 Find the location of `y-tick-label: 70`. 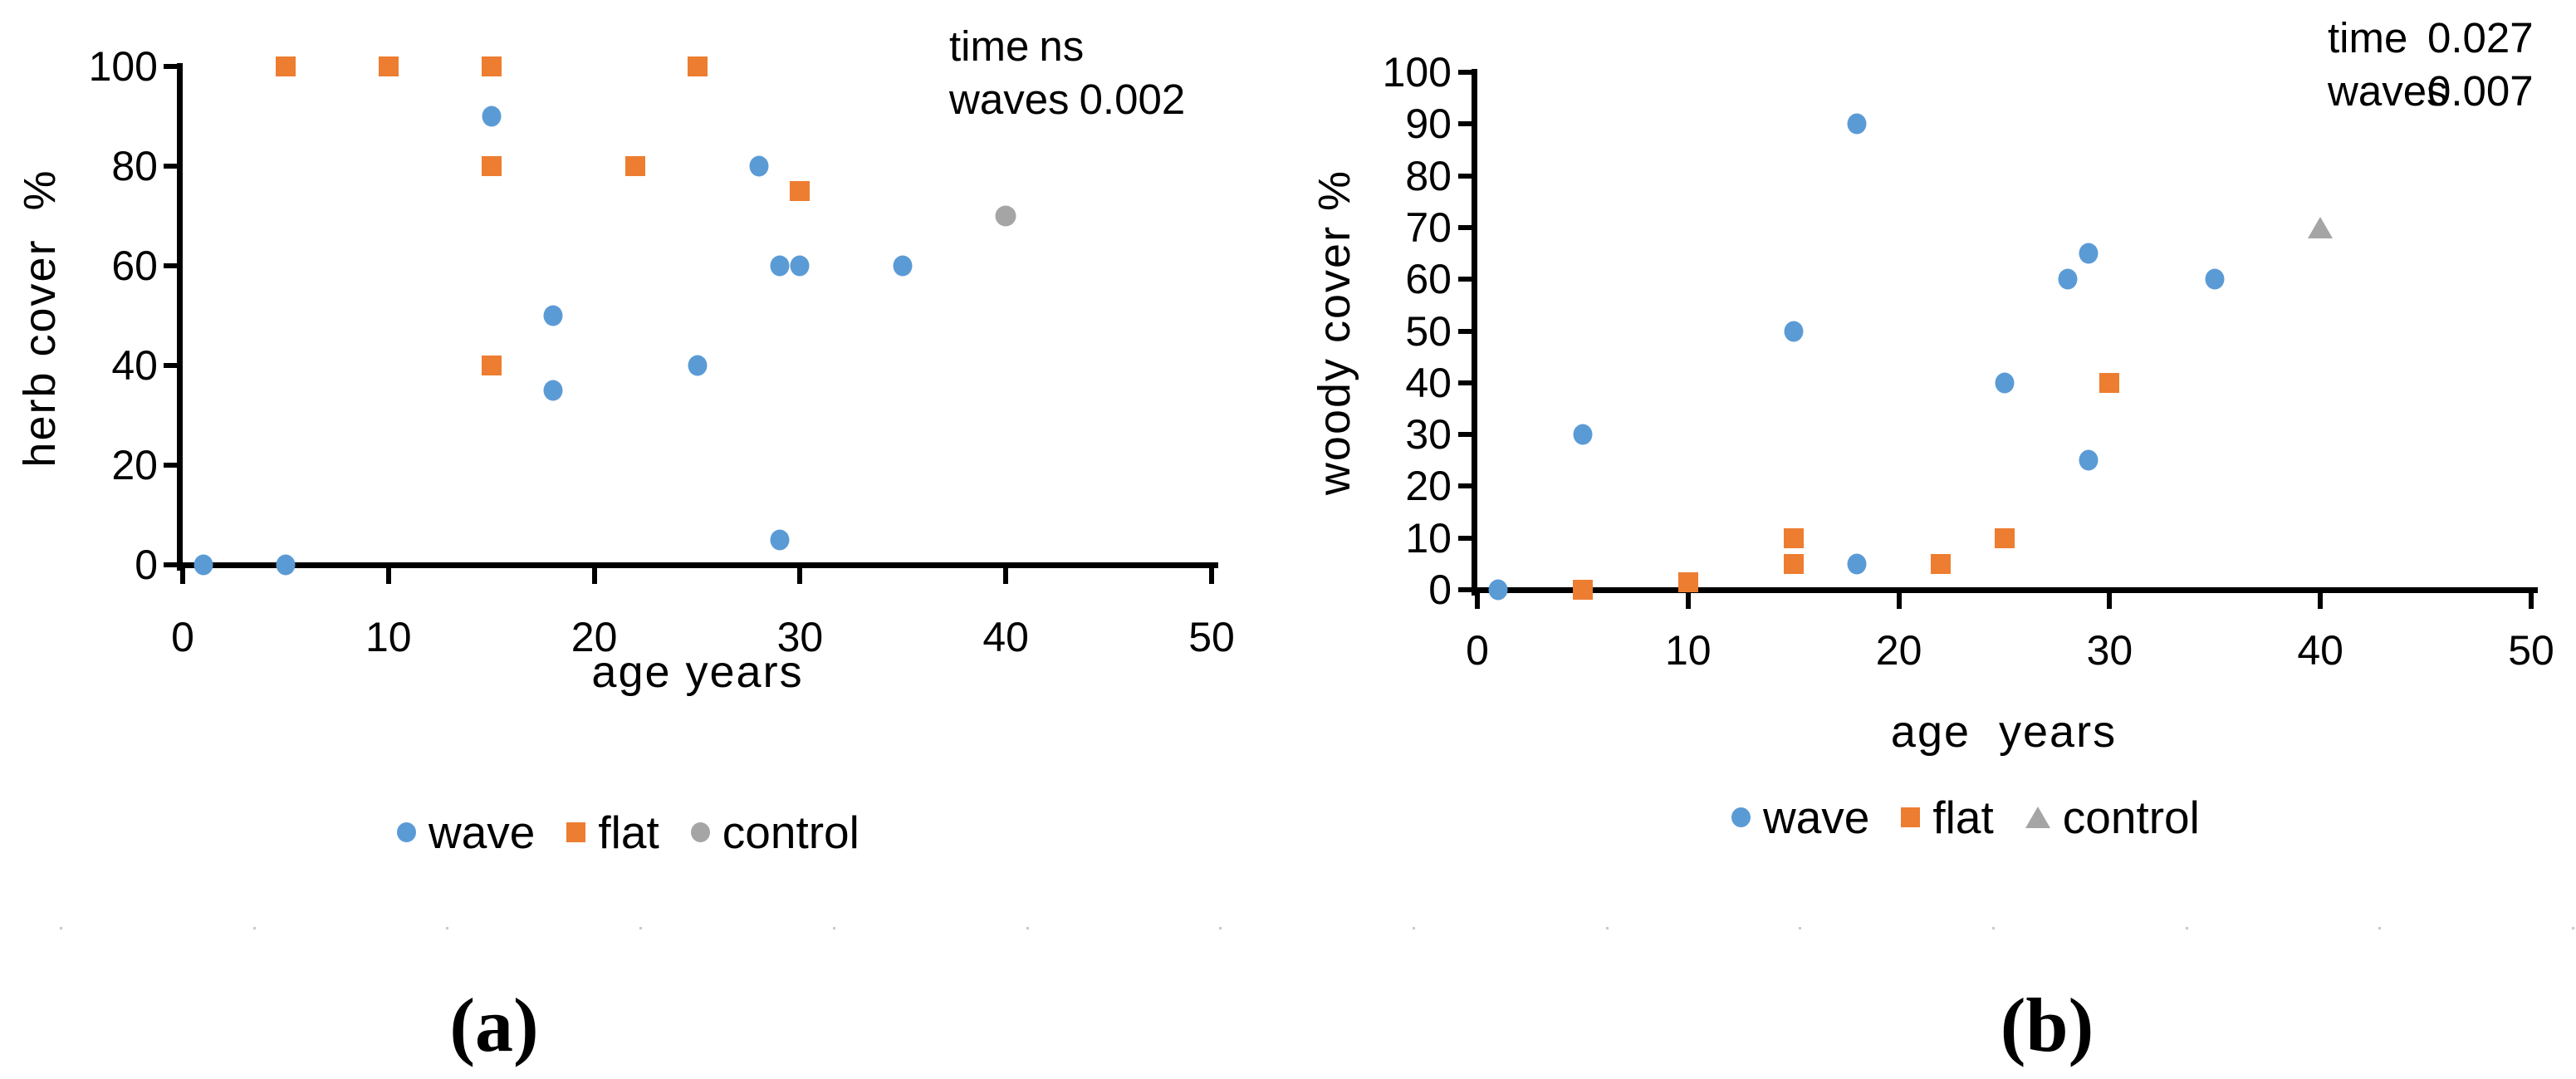

y-tick-label: 70 is located at coordinates (1428, 227).